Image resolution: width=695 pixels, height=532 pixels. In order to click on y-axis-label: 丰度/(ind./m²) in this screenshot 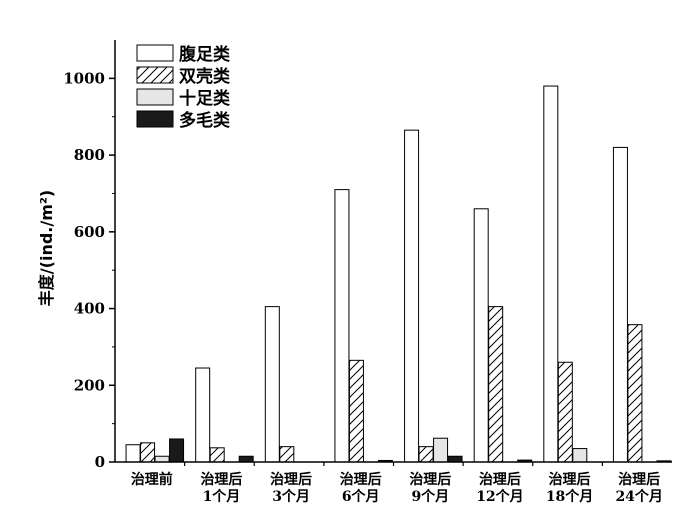, I will do `click(46, 248)`.